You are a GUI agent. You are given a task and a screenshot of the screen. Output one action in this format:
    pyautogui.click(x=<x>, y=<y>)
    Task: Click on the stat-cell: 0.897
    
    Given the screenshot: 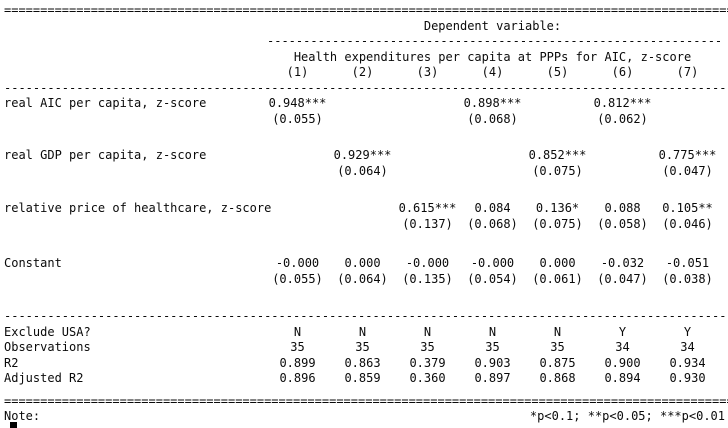 What is the action you would take?
    pyautogui.click(x=492, y=378)
    